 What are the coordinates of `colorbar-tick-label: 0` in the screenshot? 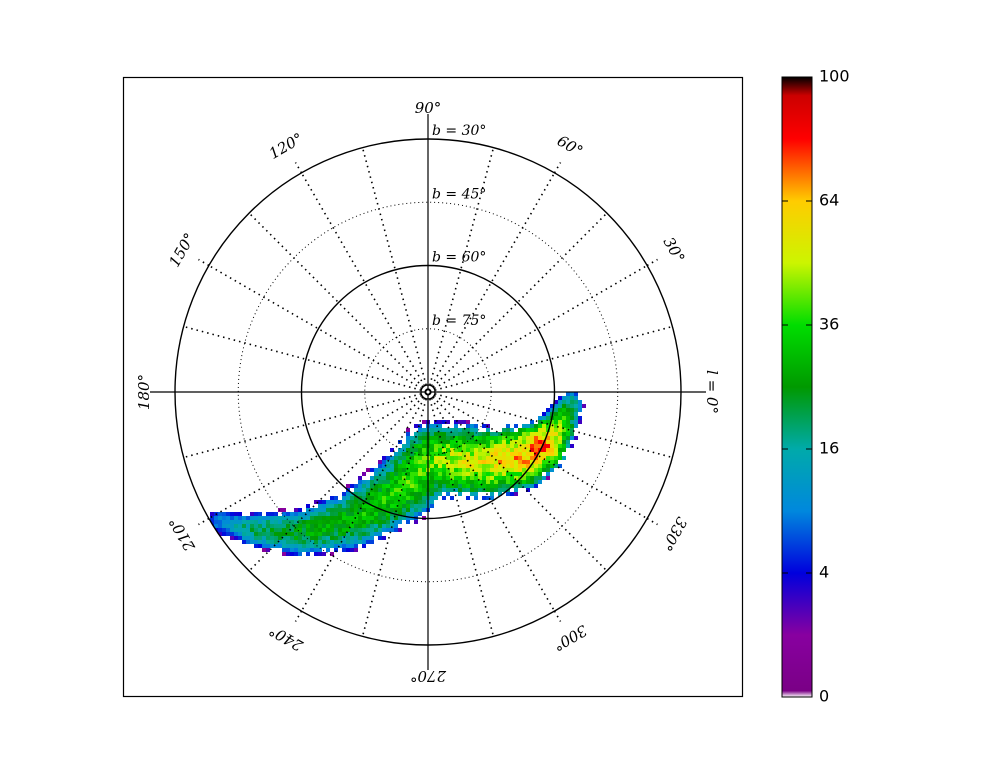 It's located at (824, 696).